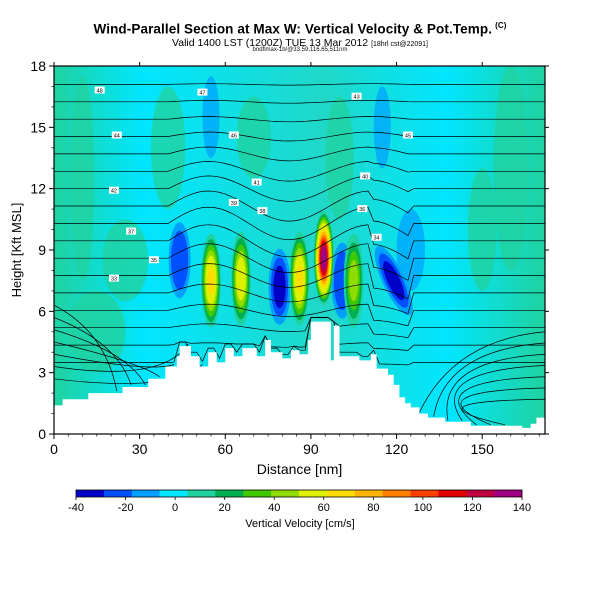  I want to click on colorbar-tick-label: 140, so click(522, 508).